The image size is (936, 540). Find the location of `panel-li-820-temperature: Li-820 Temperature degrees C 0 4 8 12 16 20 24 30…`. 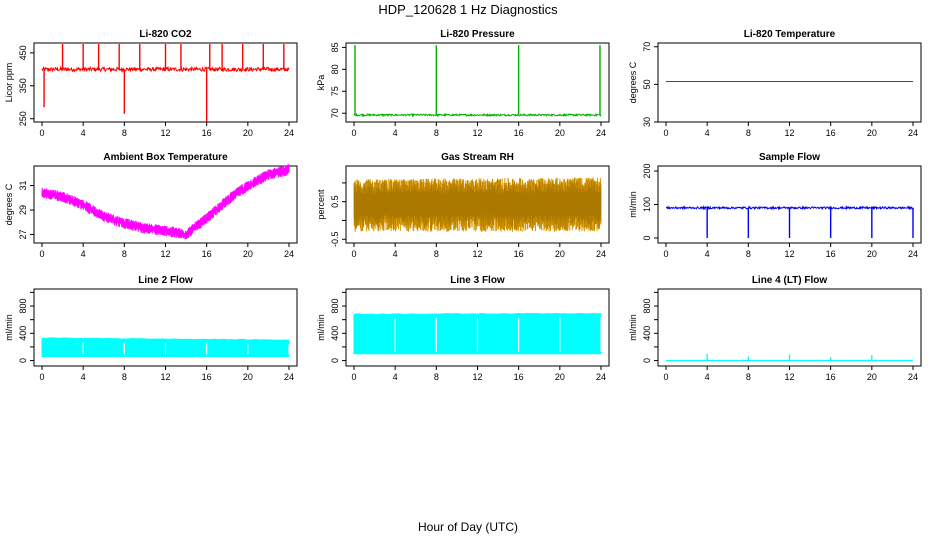

panel-li-820-temperature: Li-820 Temperature degrees C 0 4 8 12 16 20 24 30… is located at coordinates (775, 83).